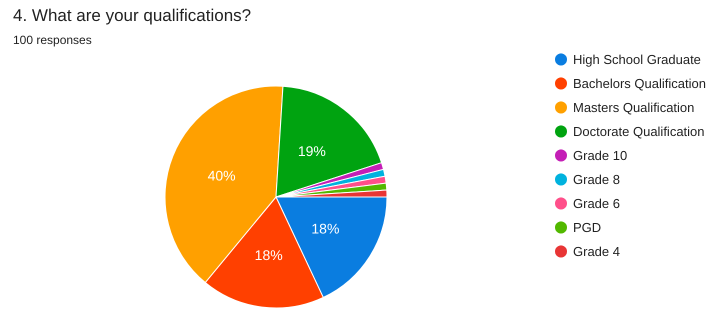 The image size is (724, 311). What do you see at coordinates (596, 203) in the screenshot?
I see `legend-label: Grade 6` at bounding box center [596, 203].